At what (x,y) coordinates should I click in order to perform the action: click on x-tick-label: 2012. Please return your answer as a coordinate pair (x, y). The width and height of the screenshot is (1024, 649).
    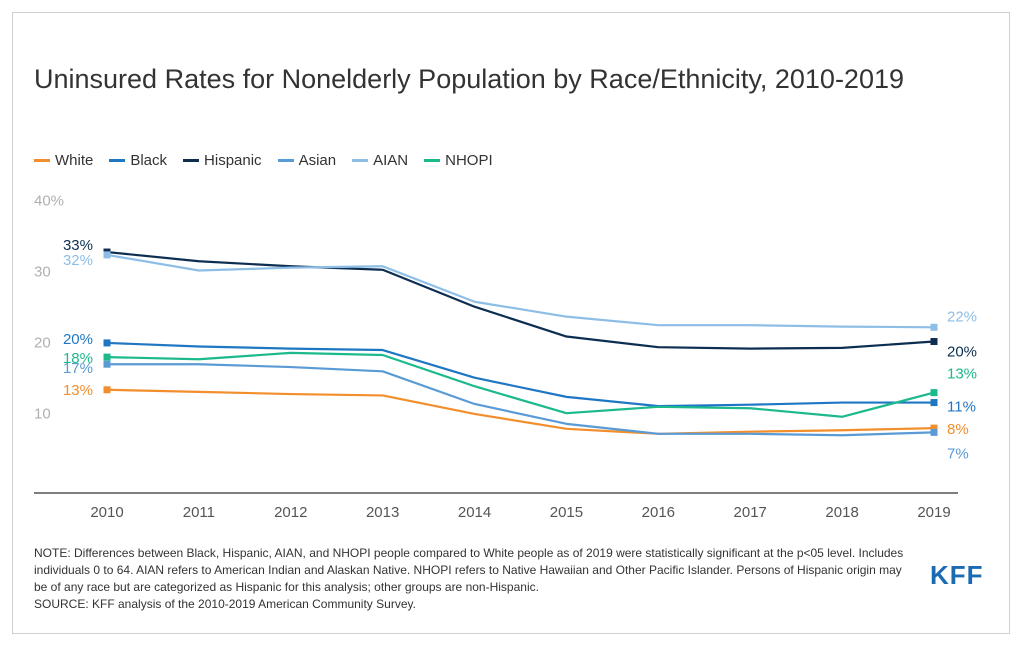
    Looking at the image, I should click on (290, 512).